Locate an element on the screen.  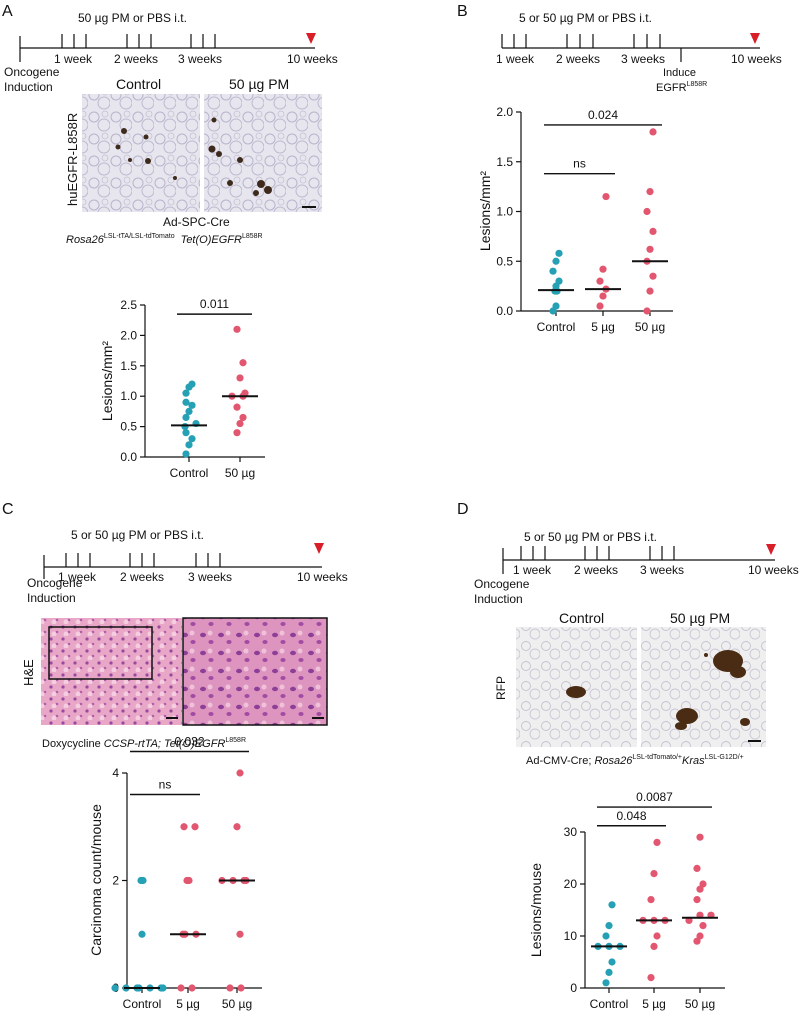
y-tick-label-d: 10 is located at coordinates (571, 936).